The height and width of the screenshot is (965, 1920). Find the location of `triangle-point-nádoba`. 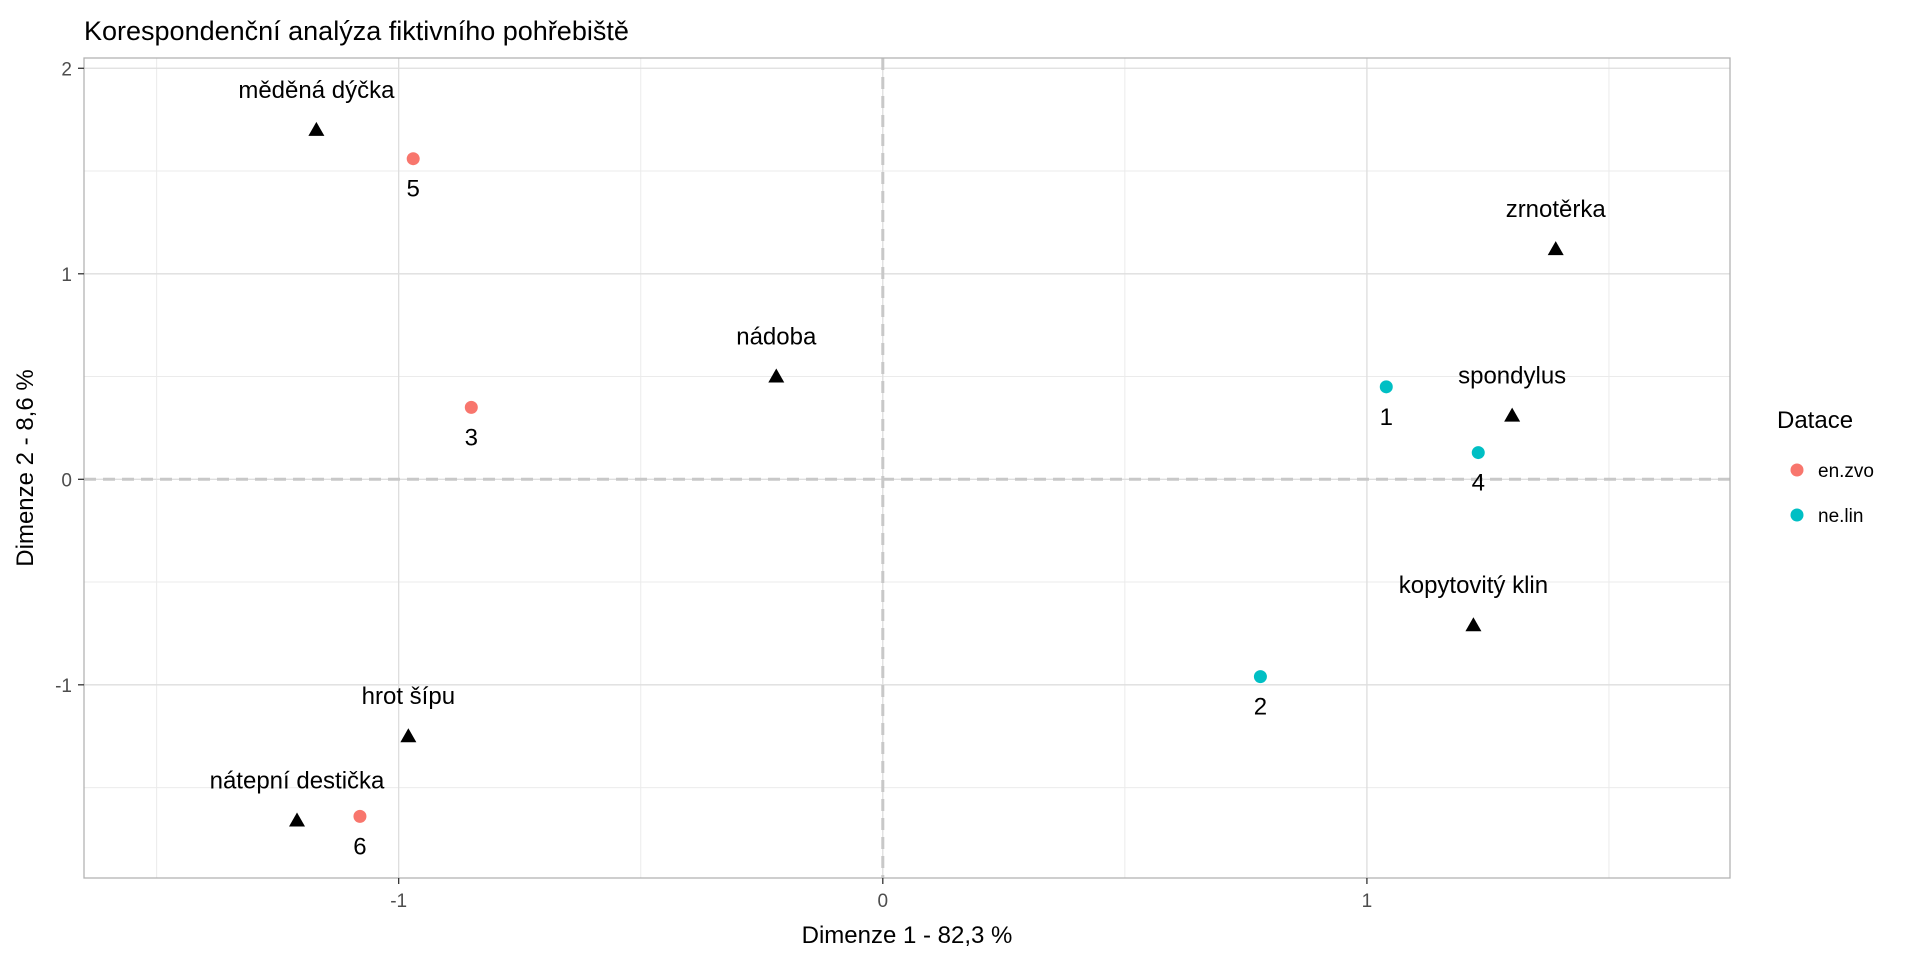

triangle-point-nádoba is located at coordinates (776, 375).